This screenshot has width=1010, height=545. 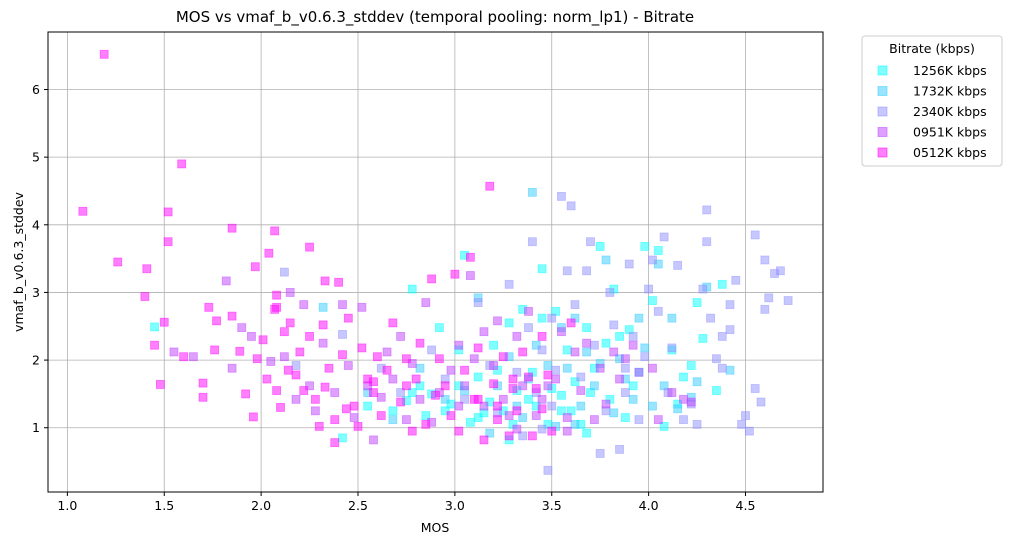 I want to click on legend-label: 0951K kbps, so click(x=950, y=132).